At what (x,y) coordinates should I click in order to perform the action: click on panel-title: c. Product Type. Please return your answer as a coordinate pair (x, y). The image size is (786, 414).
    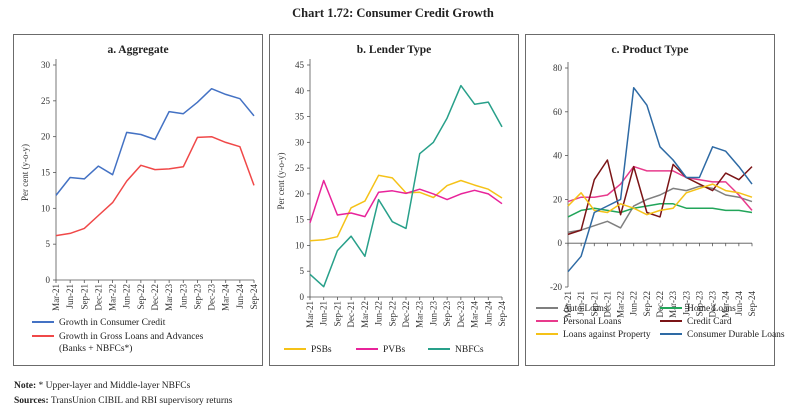
    Looking at the image, I should click on (650, 50).